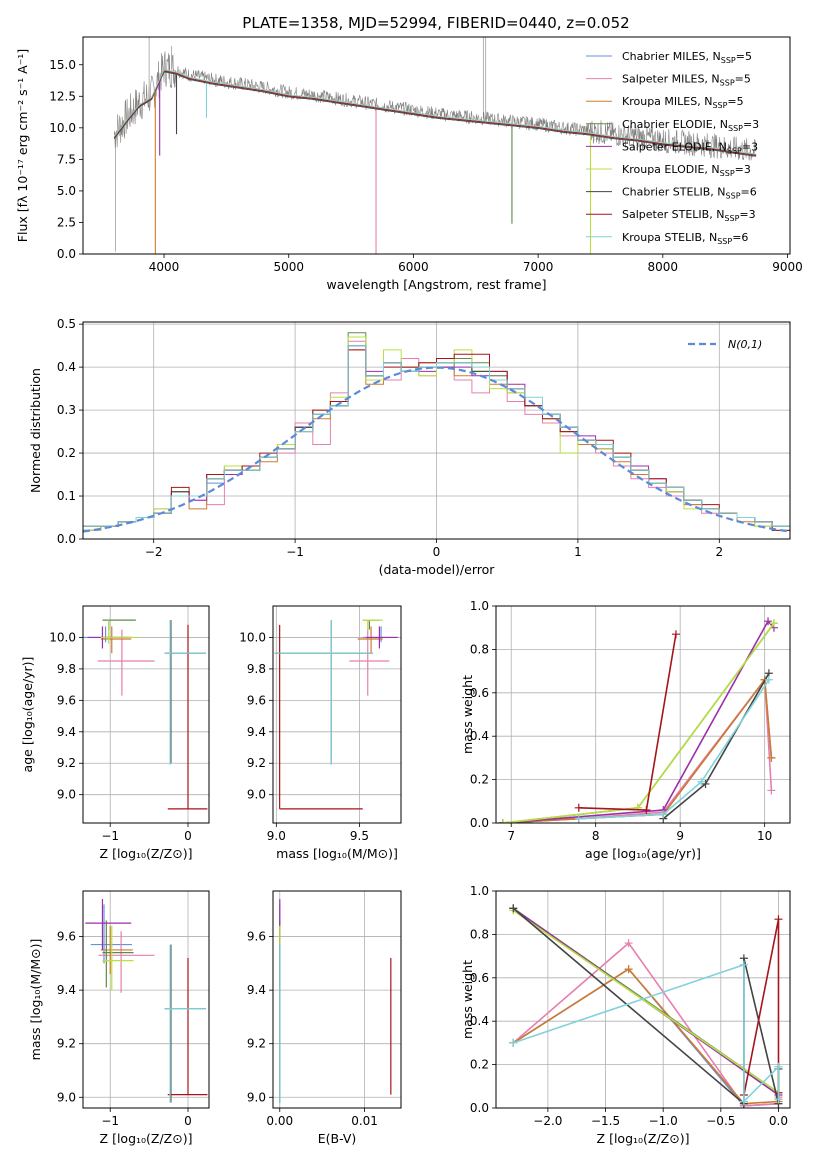 This screenshot has height=1170, width=819. What do you see at coordinates (745, 344) in the screenshot?
I see `legend-normal-label: N(0,1)` at bounding box center [745, 344].